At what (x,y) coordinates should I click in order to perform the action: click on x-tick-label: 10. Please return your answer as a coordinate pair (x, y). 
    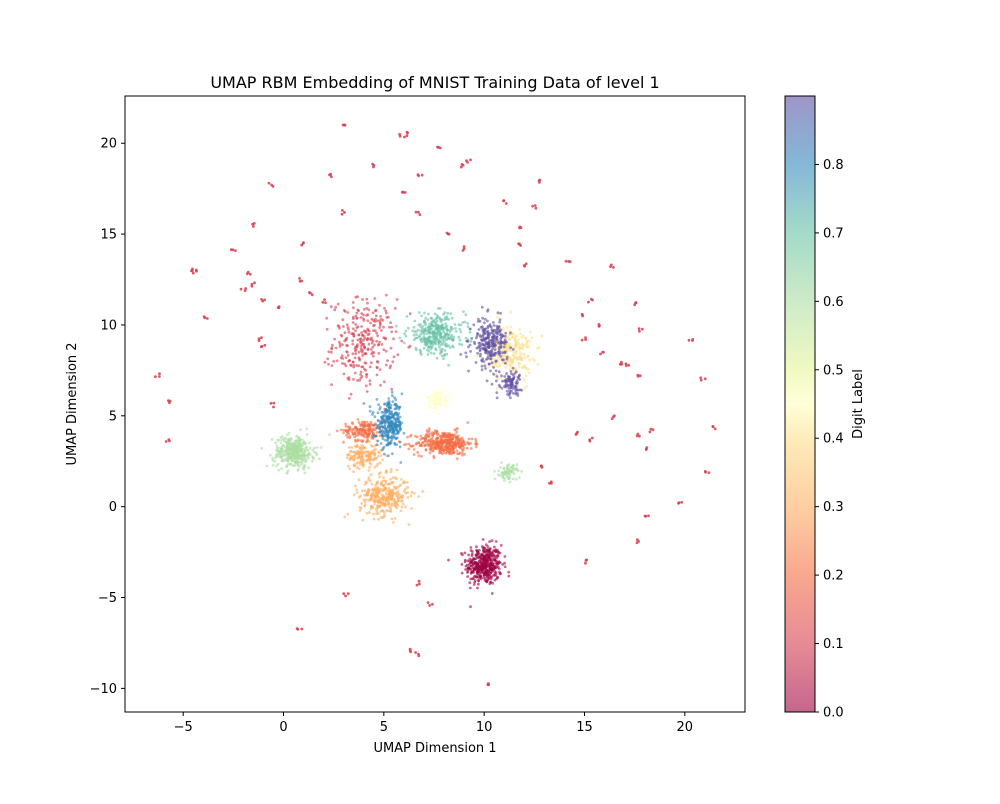
    Looking at the image, I should click on (484, 727).